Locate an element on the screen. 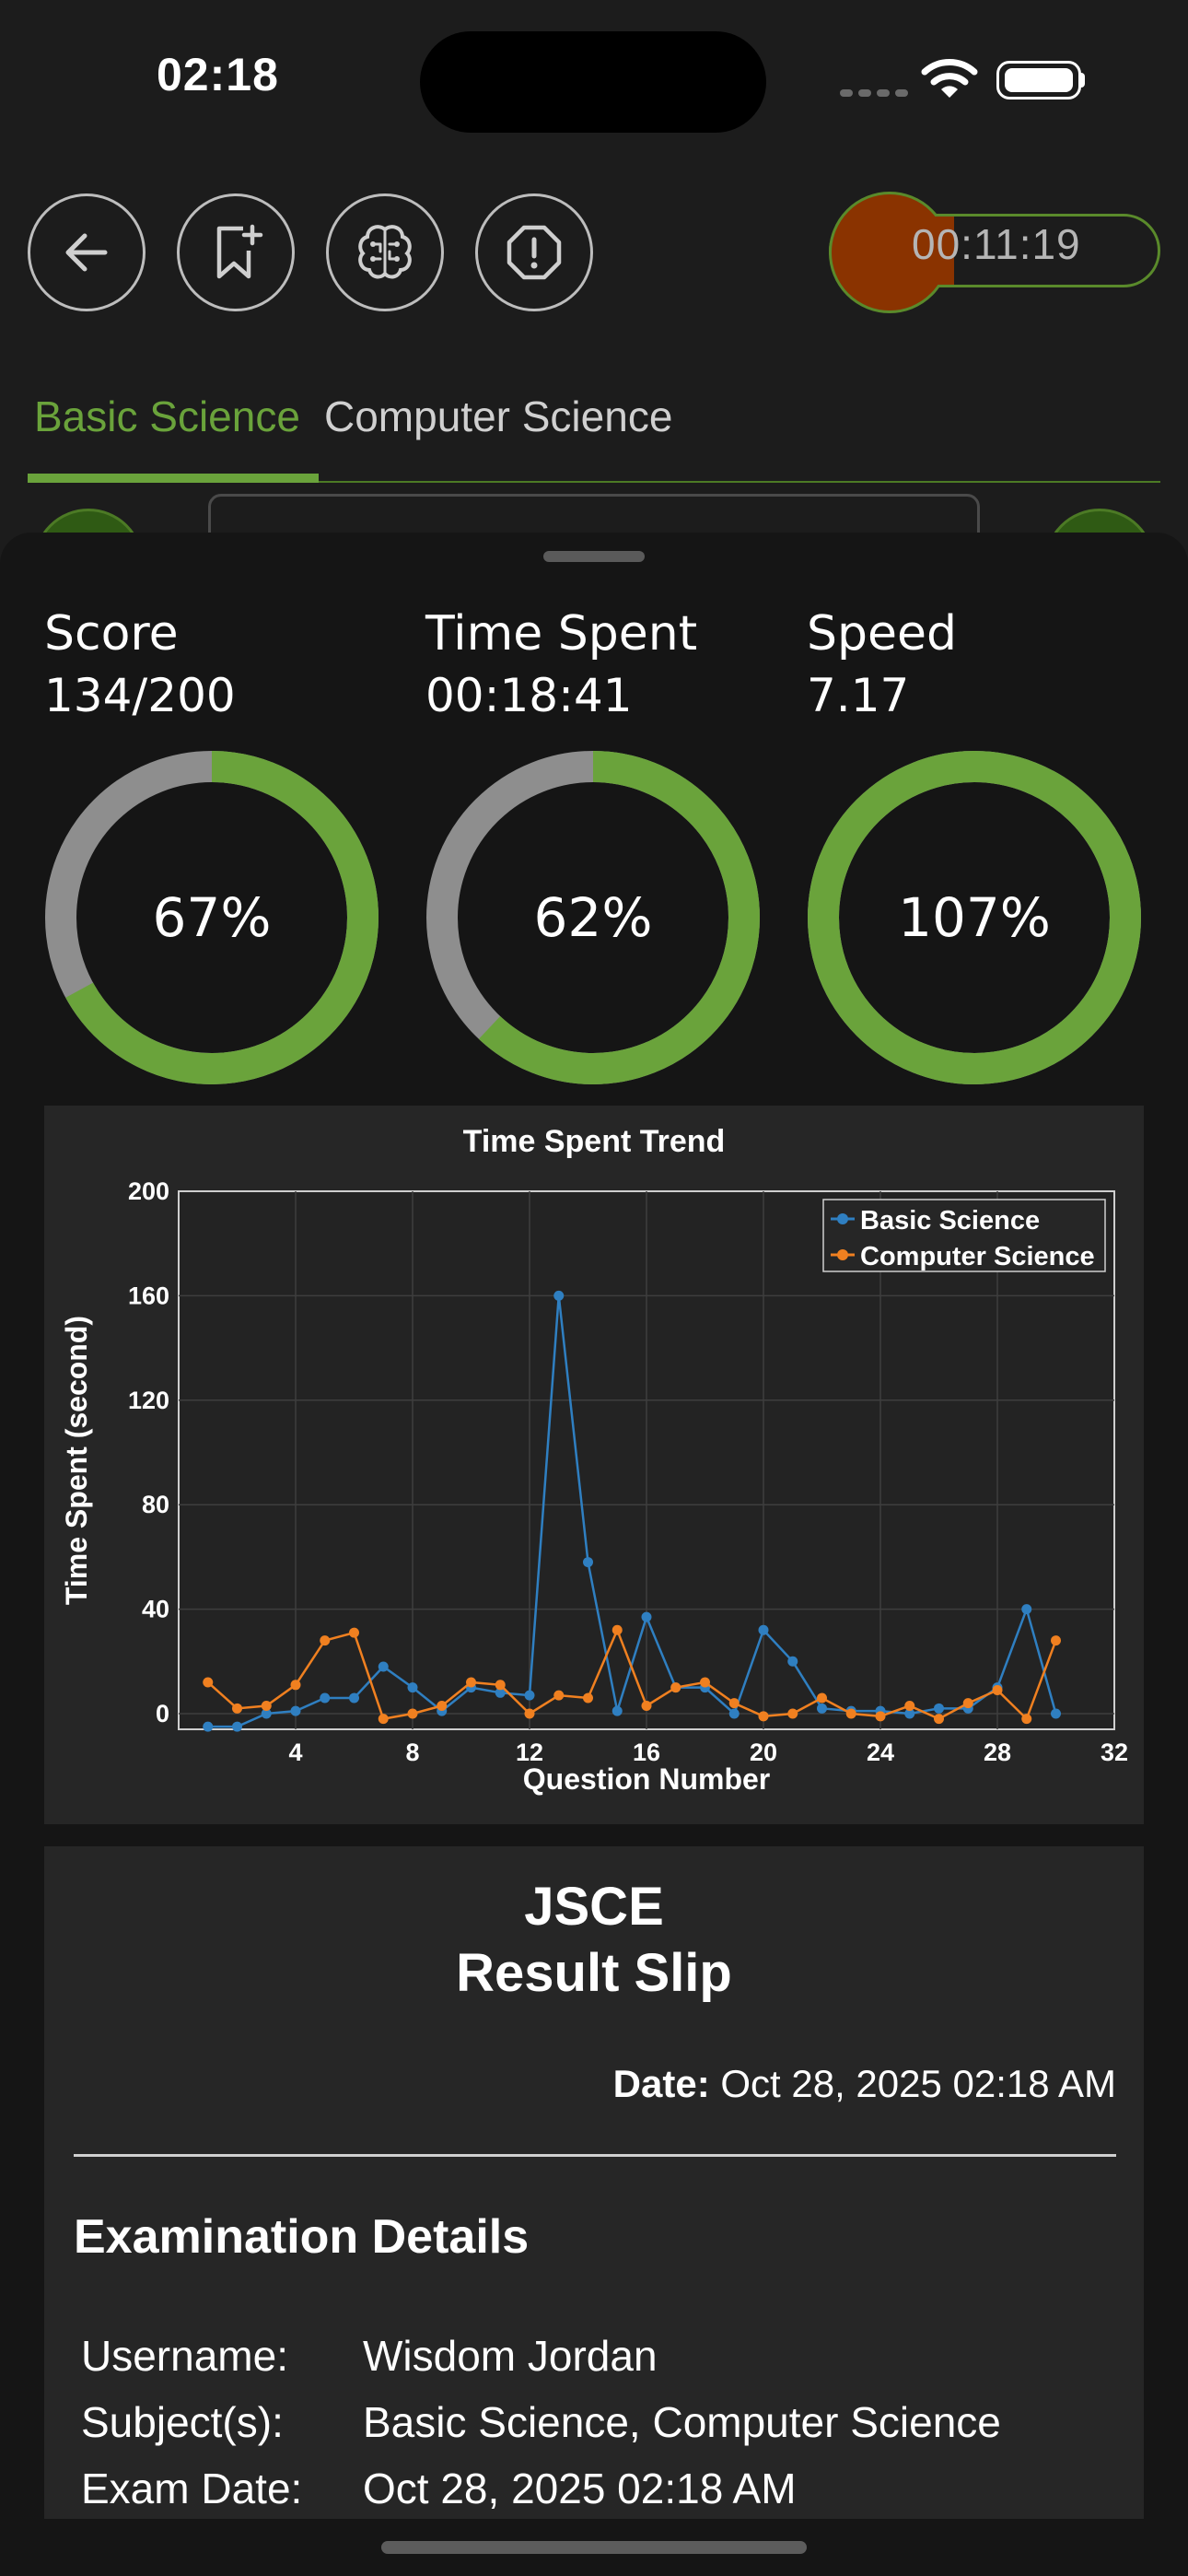 The image size is (1188, 2576). subjects-value: Basic Science, Computer Science is located at coordinates (682, 2422).